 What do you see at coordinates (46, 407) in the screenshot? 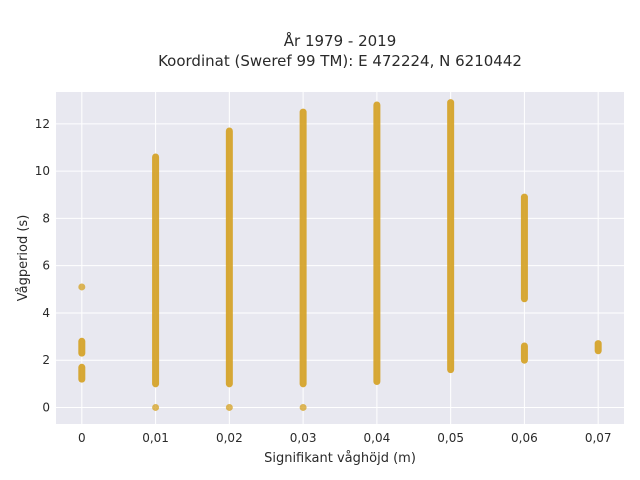
I see `y-tick-label: 0` at bounding box center [46, 407].